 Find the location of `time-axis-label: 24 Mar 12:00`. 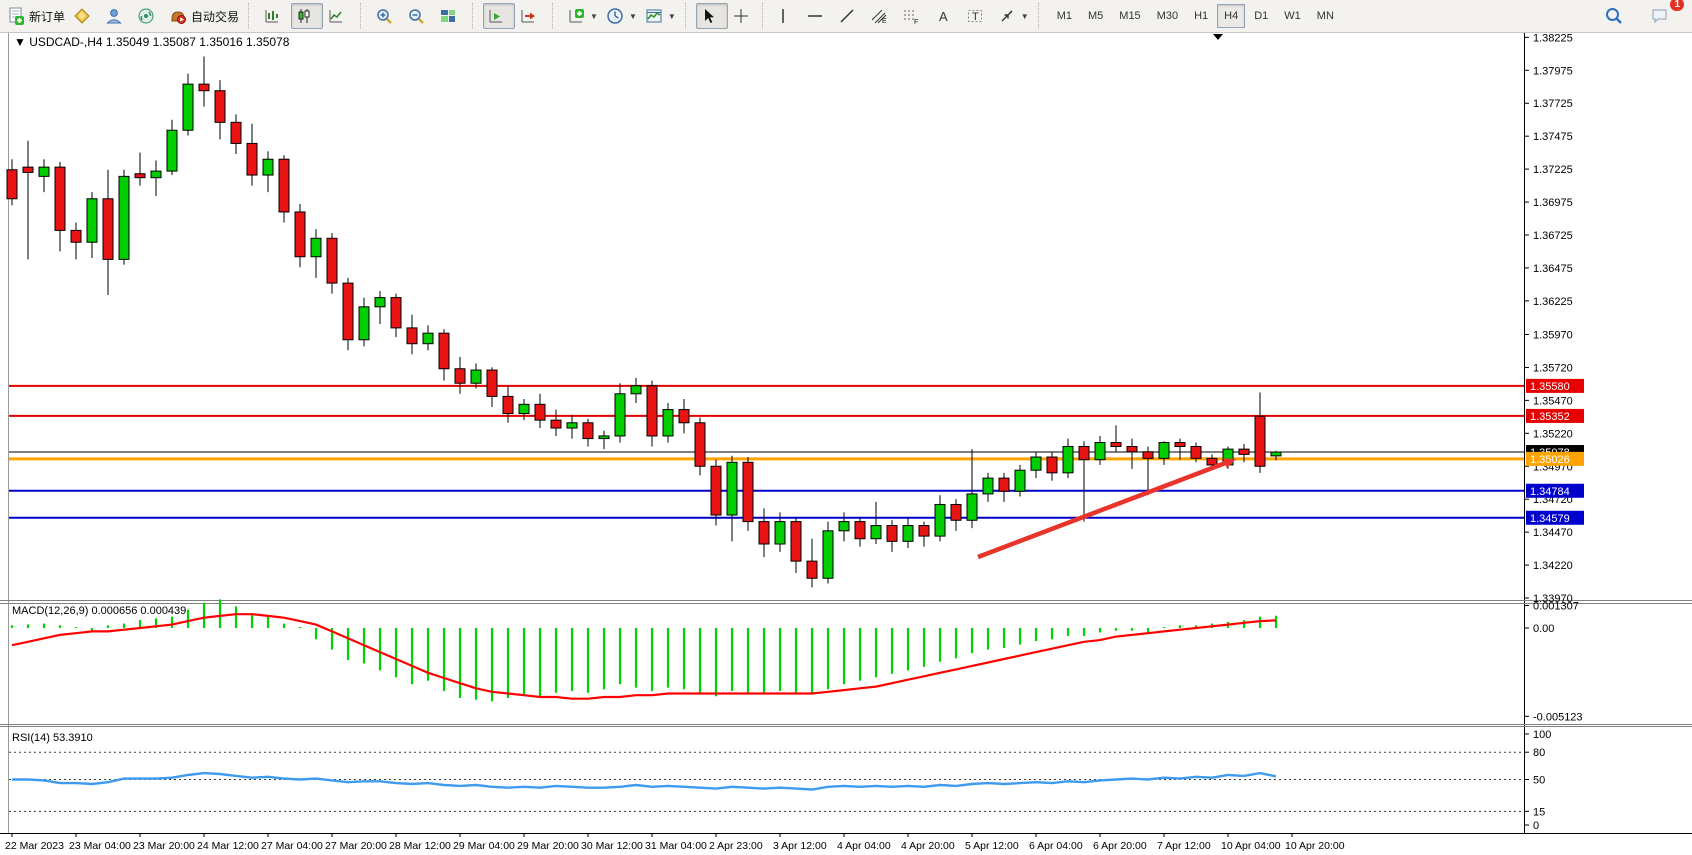

time-axis-label: 24 Mar 12:00 is located at coordinates (228, 846).